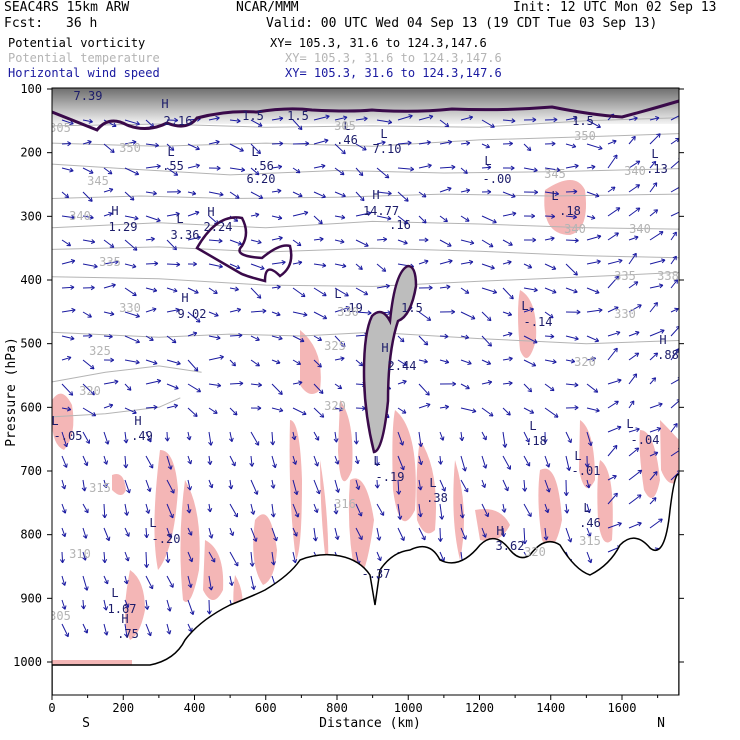 This screenshot has height=740, width=740. Describe the element at coordinates (263, 166) in the screenshot. I see `pv-label: .56` at that location.